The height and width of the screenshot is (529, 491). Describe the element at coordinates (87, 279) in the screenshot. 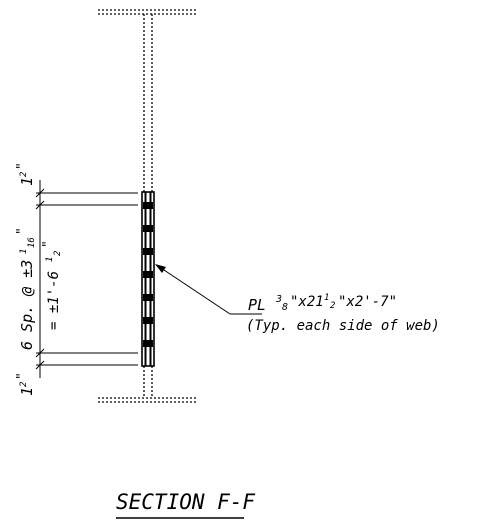

I see `extension-lines` at that location.